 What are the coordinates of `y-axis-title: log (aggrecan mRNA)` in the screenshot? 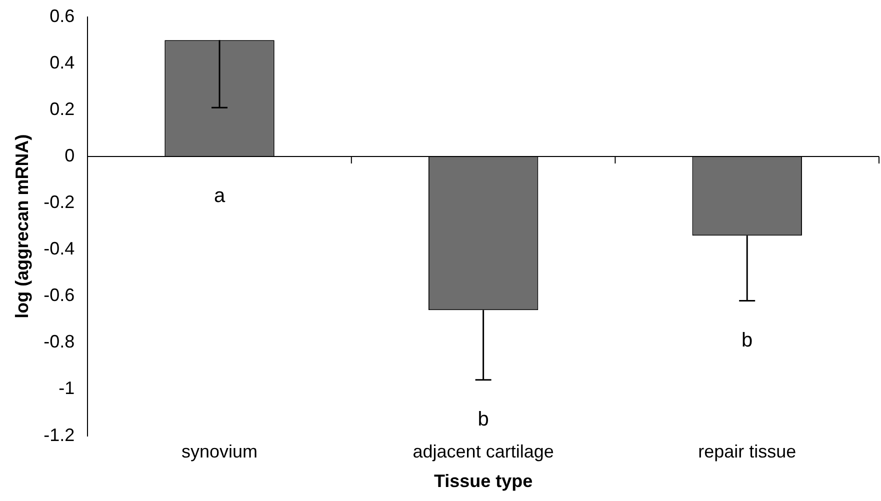 It's located at (22, 226).